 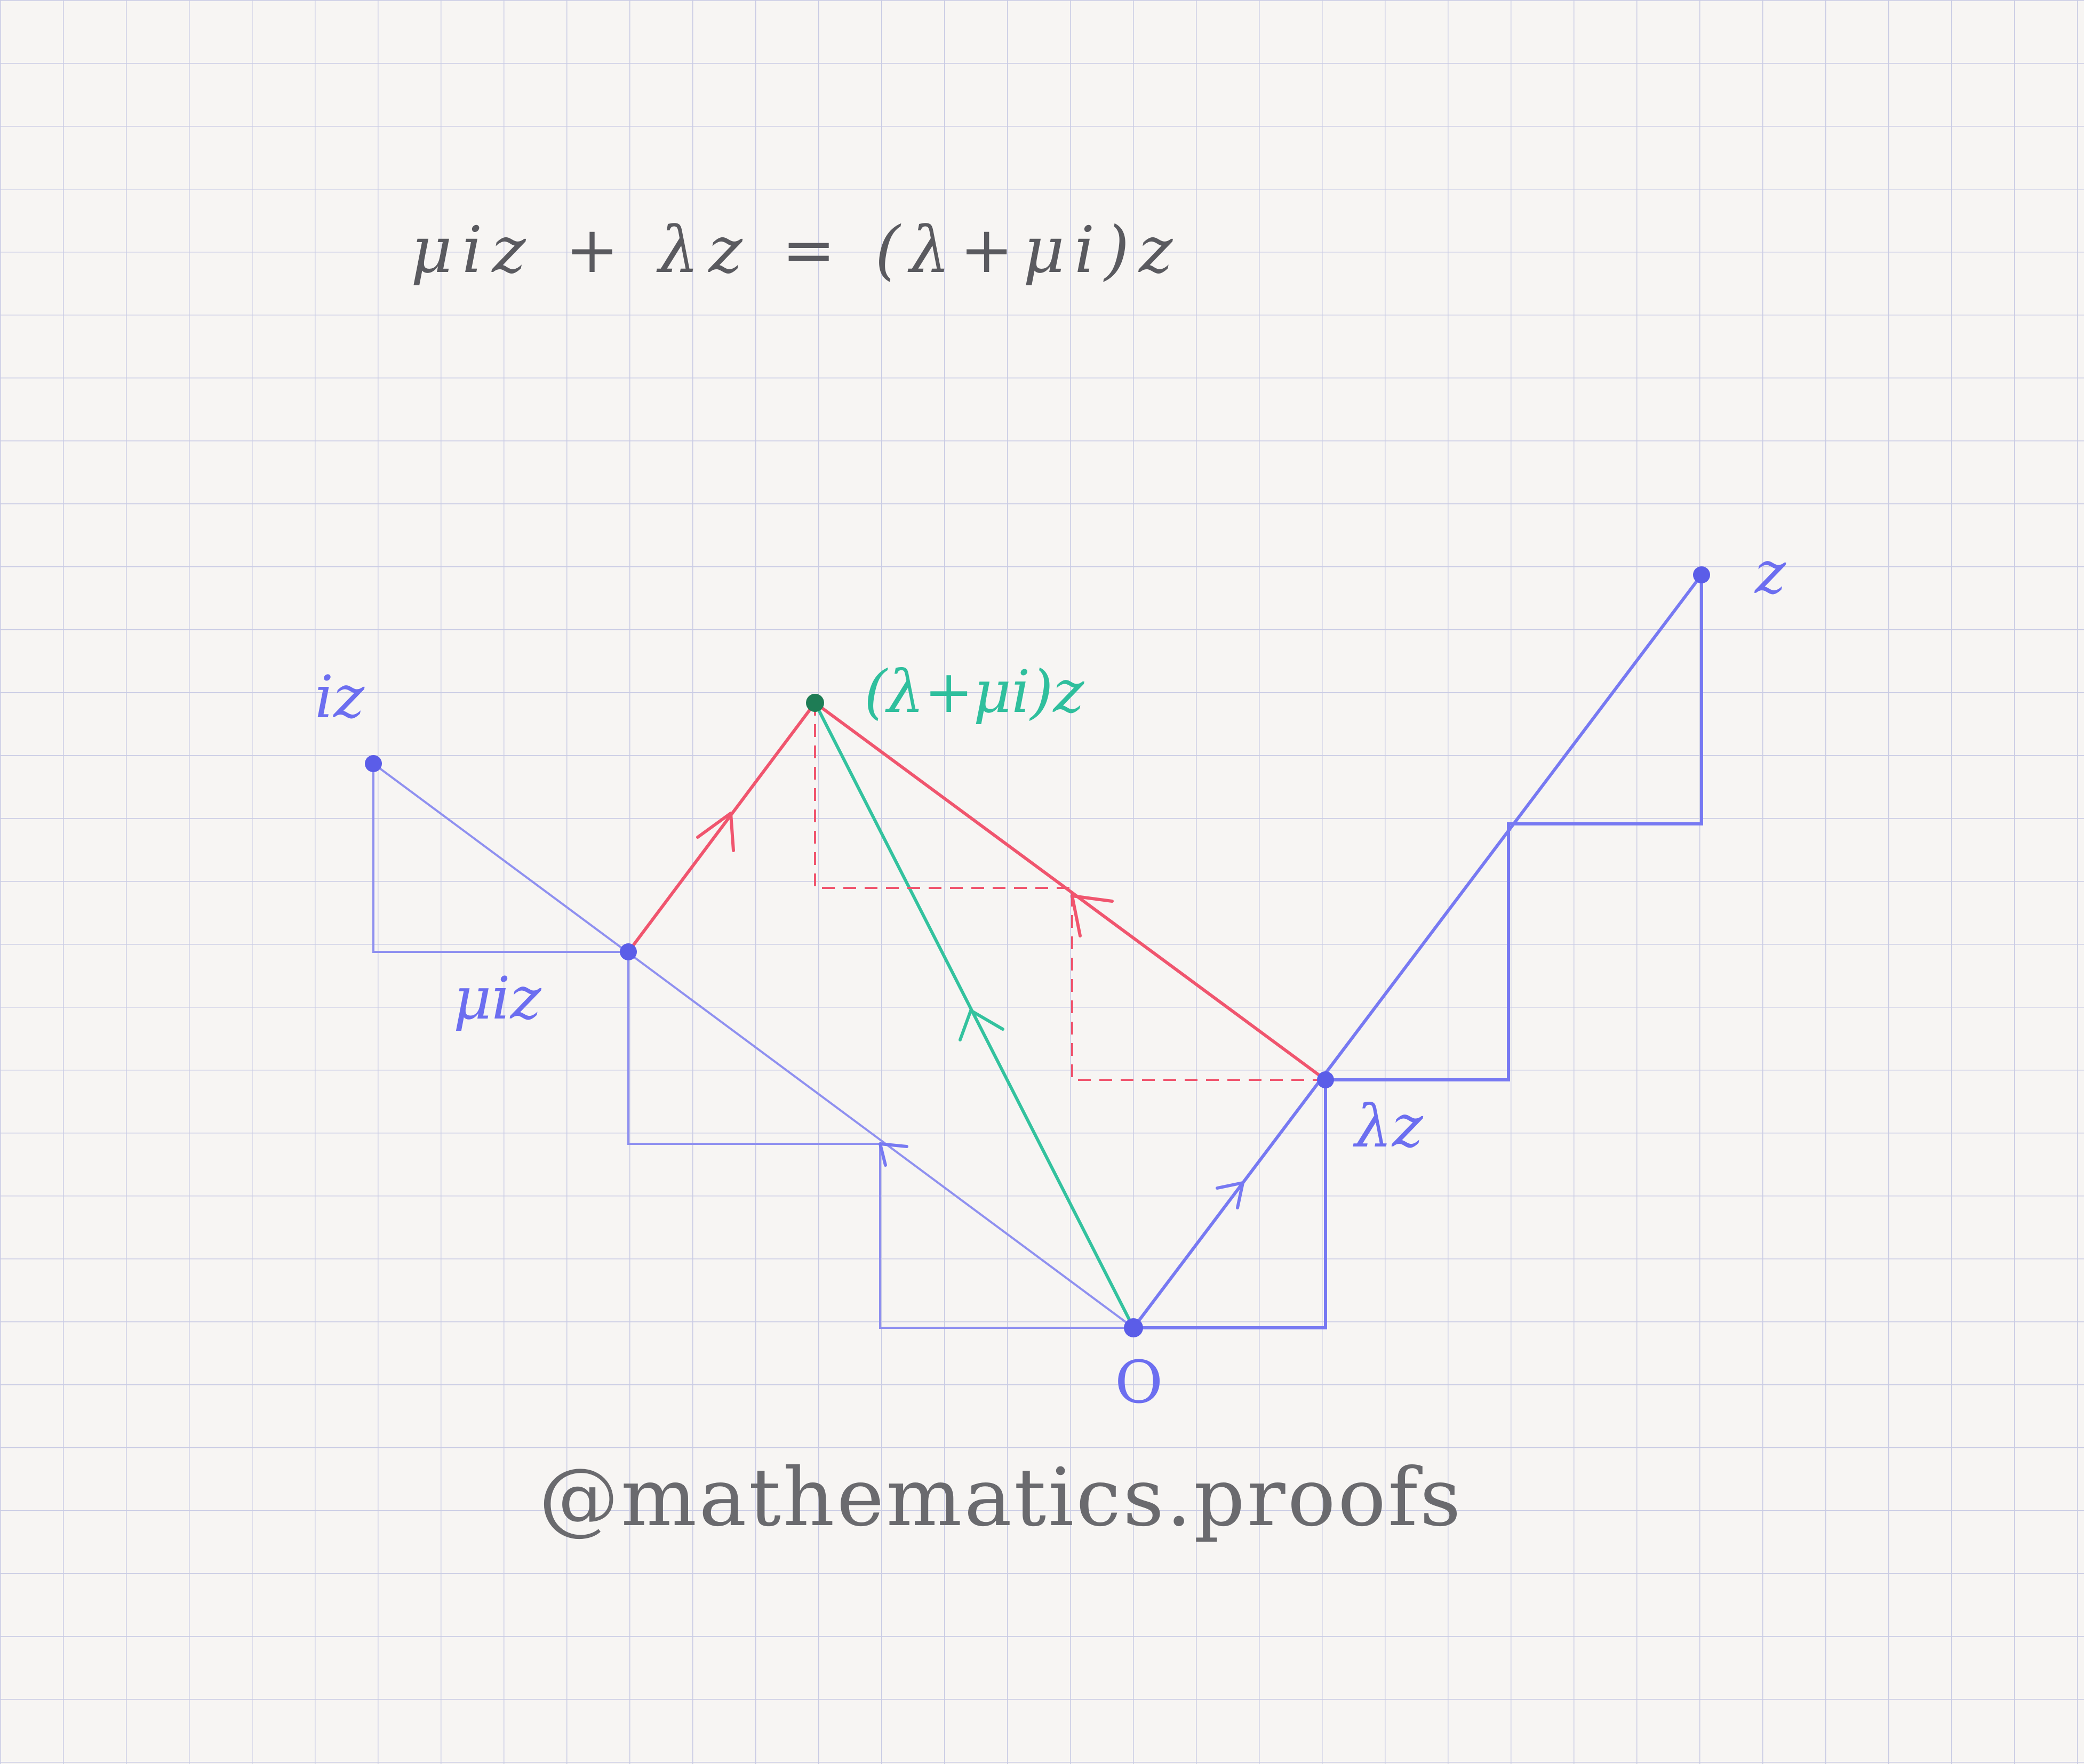 I want to click on point-lz, so click(x=1325, y=1079).